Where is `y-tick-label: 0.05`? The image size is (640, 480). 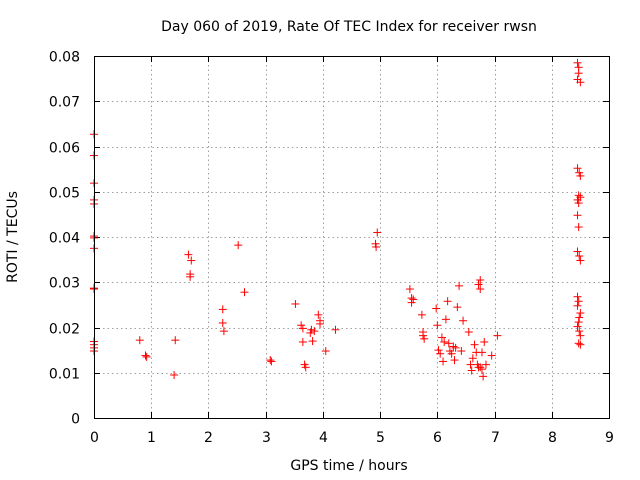
y-tick-label: 0.05 is located at coordinates (64, 194).